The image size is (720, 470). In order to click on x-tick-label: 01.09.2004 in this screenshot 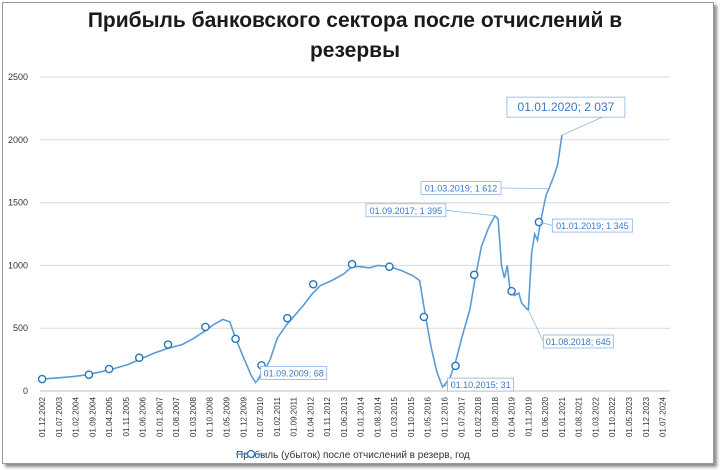, I will do `click(92, 416)`.